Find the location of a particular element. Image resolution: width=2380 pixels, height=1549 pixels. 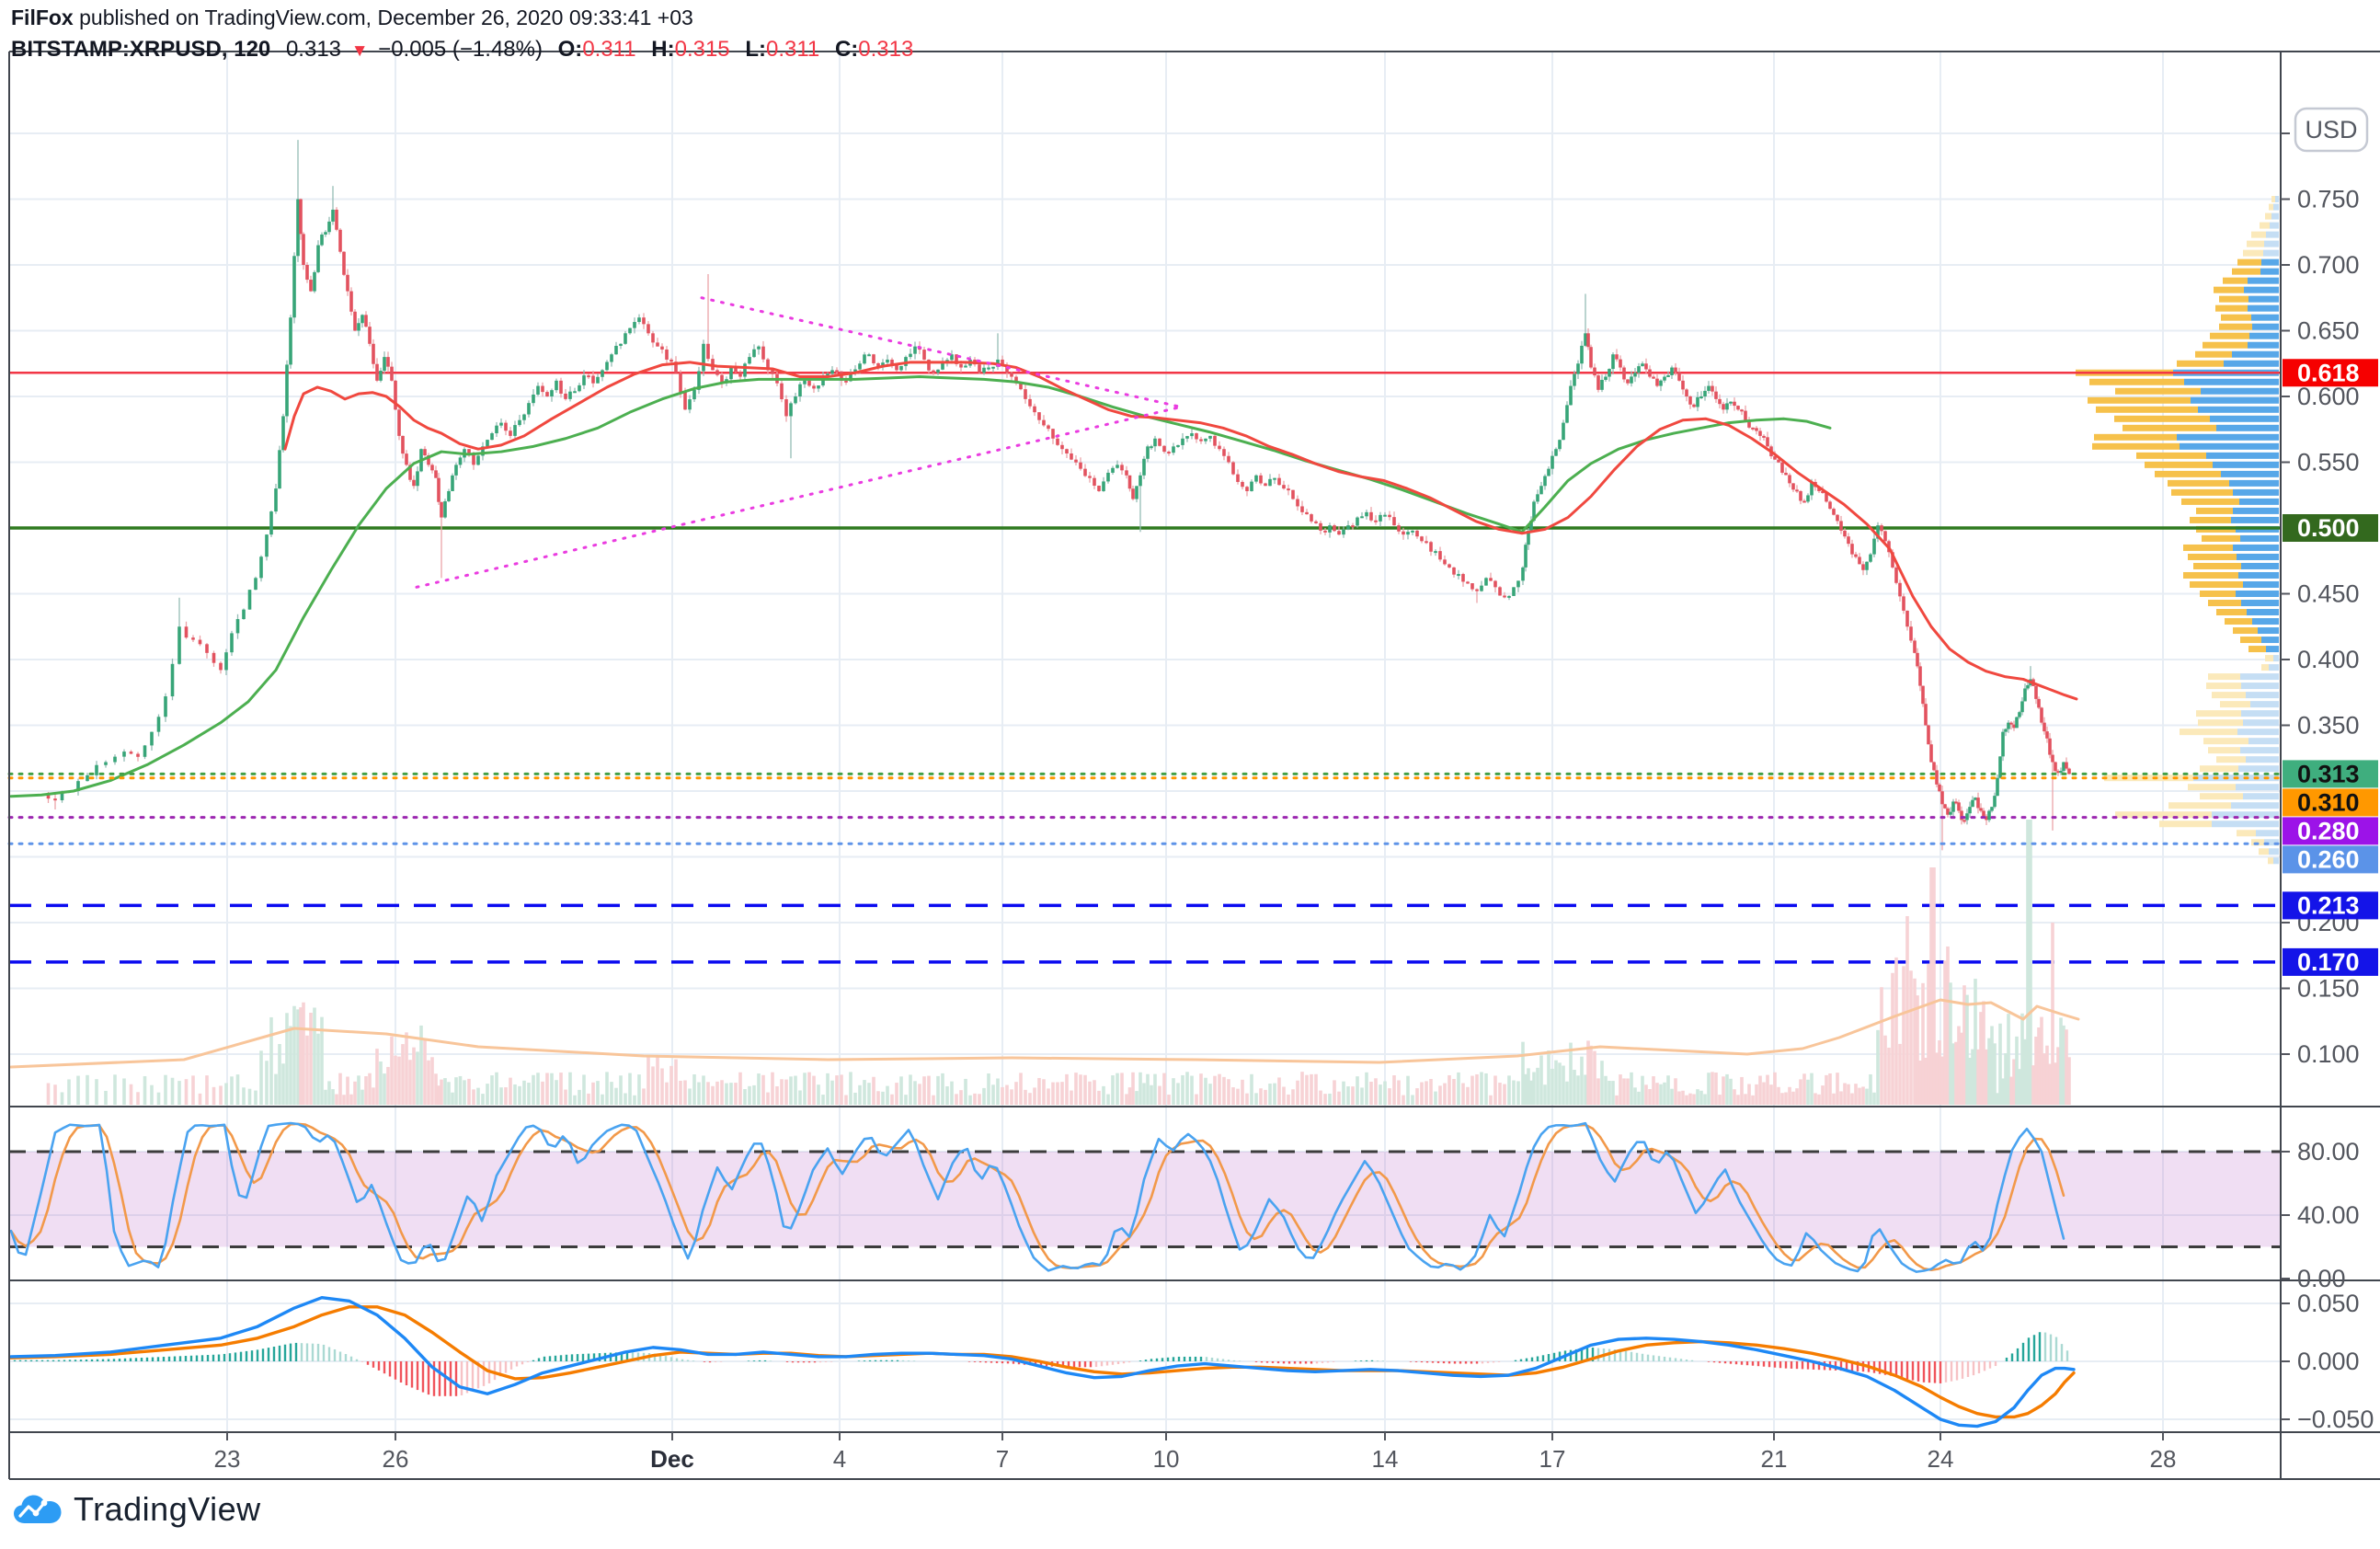

low-value: 0.311 is located at coordinates (792, 50).